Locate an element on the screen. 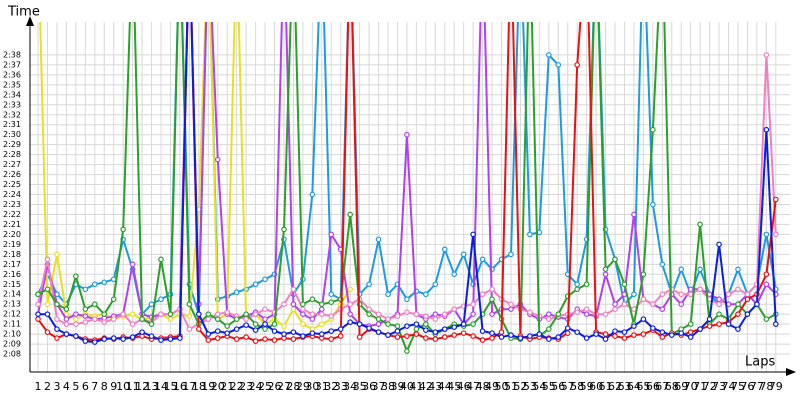 Image resolution: width=800 pixels, height=400 pixels. x-tick-label: 24 is located at coordinates (256, 386).